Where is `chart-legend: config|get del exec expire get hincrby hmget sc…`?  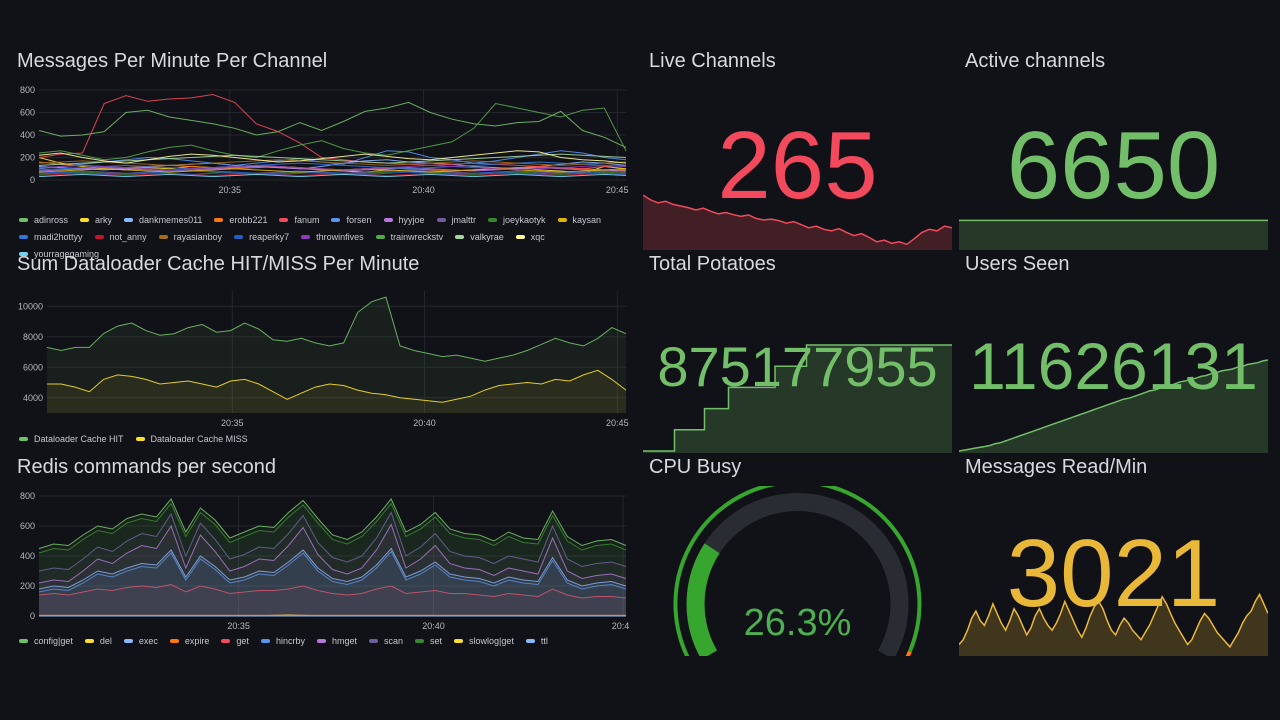
chart-legend: config|get del exec expire get hincrby hmget sc… is located at coordinates (324, 640).